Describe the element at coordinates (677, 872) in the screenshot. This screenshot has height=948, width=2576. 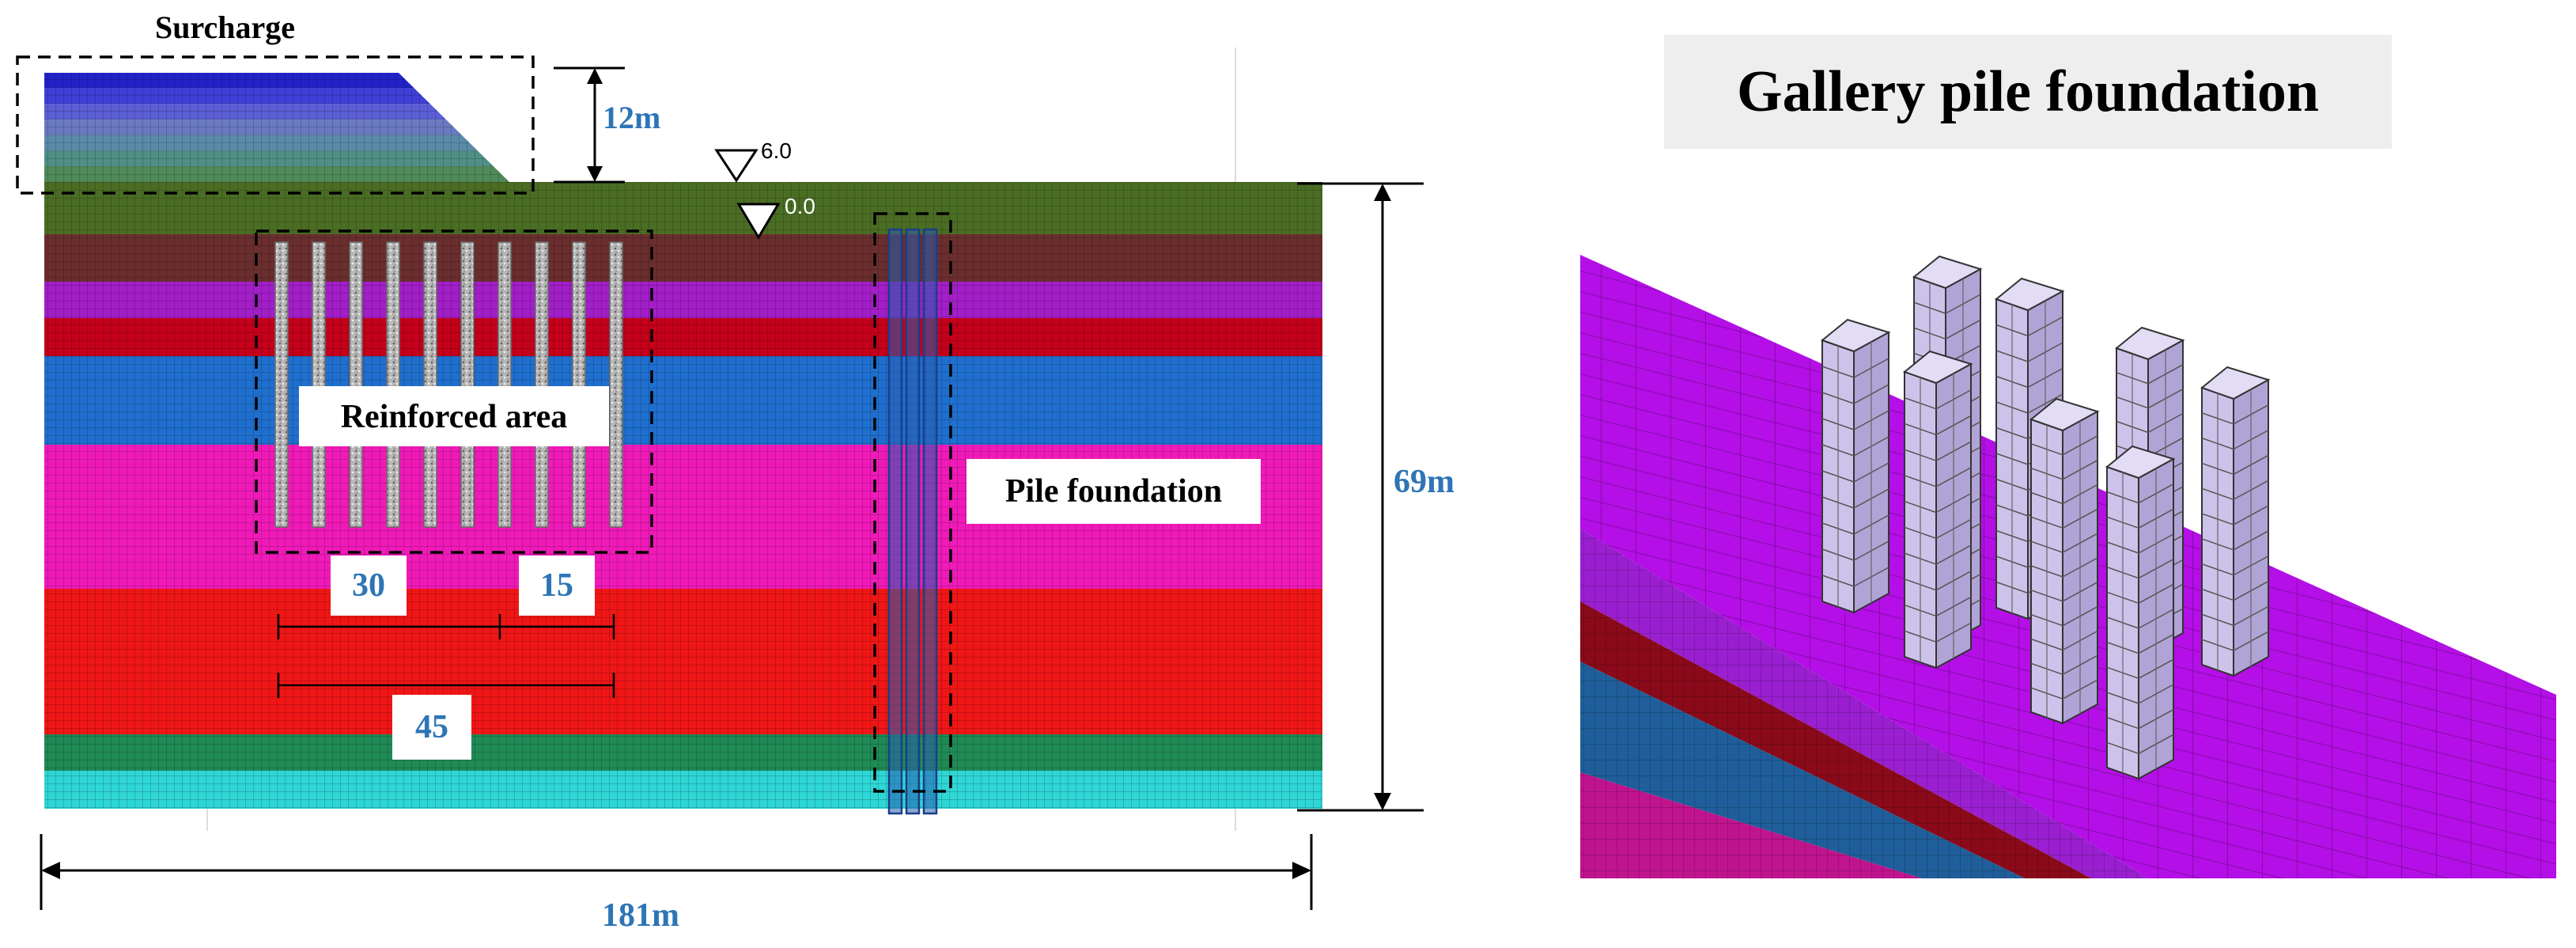
I see `model-width-dimension` at that location.